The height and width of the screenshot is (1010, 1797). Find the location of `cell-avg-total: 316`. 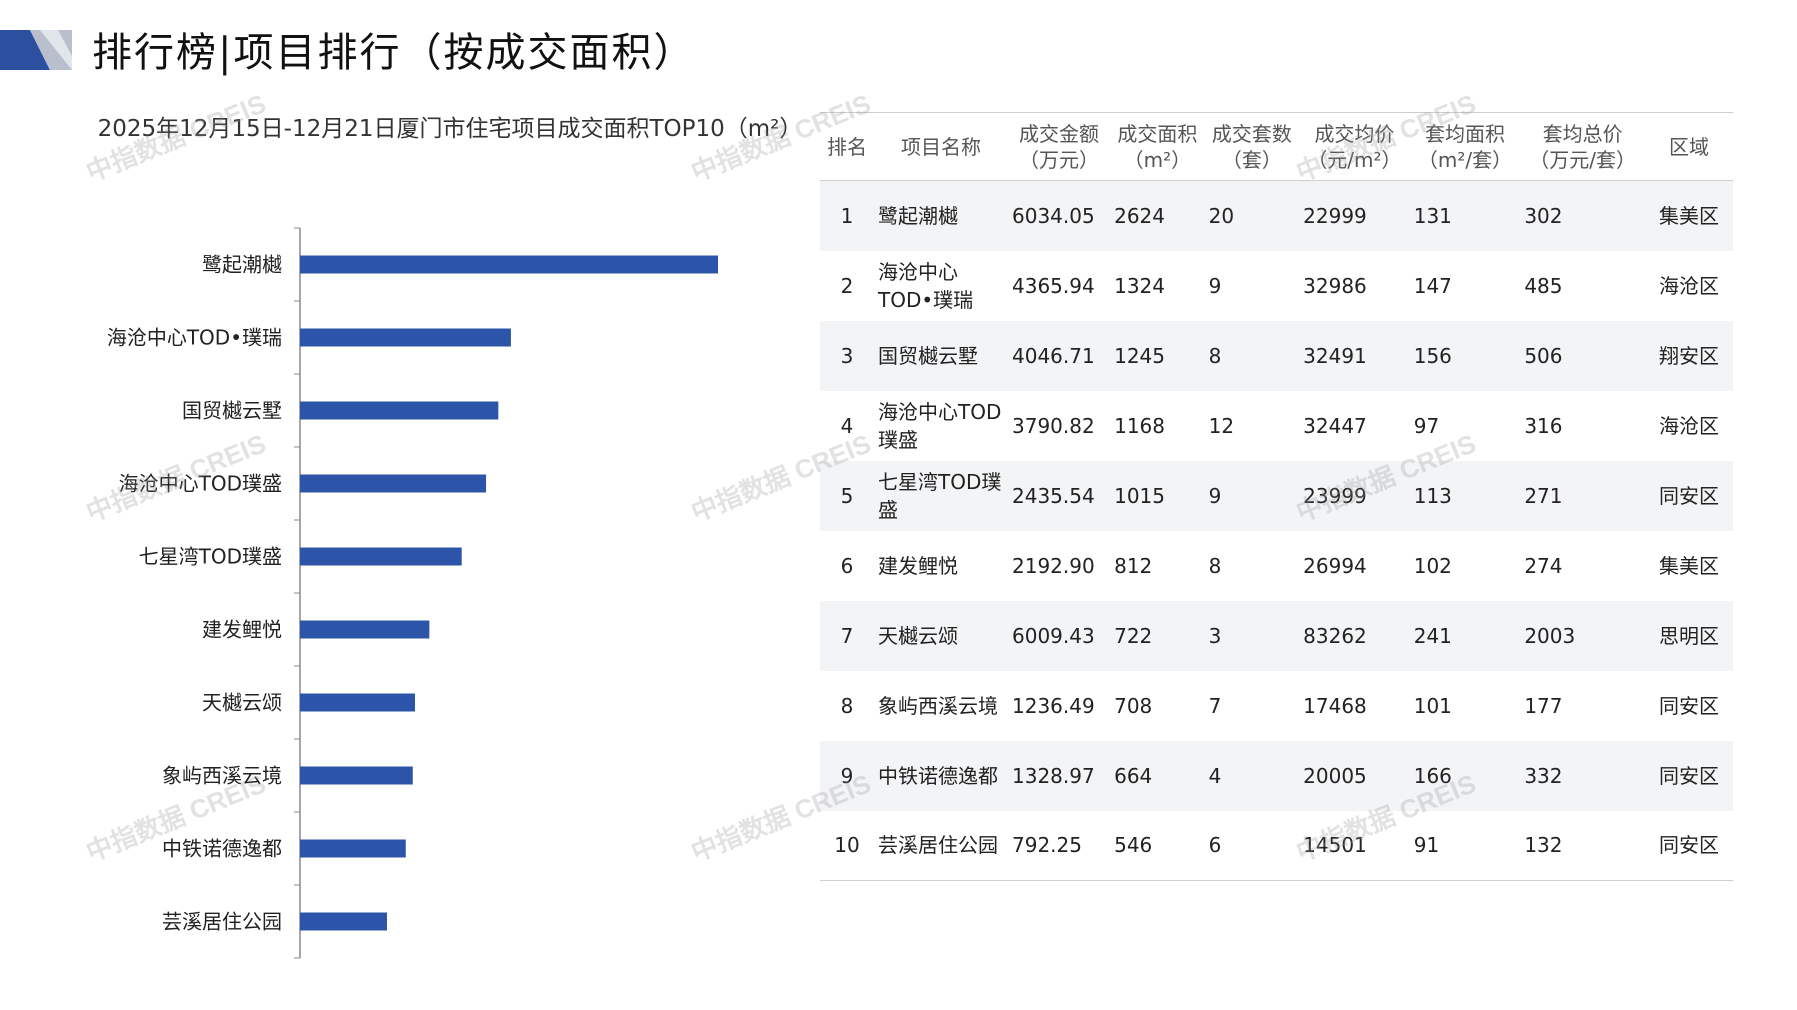

cell-avg-total: 316 is located at coordinates (1543, 425).